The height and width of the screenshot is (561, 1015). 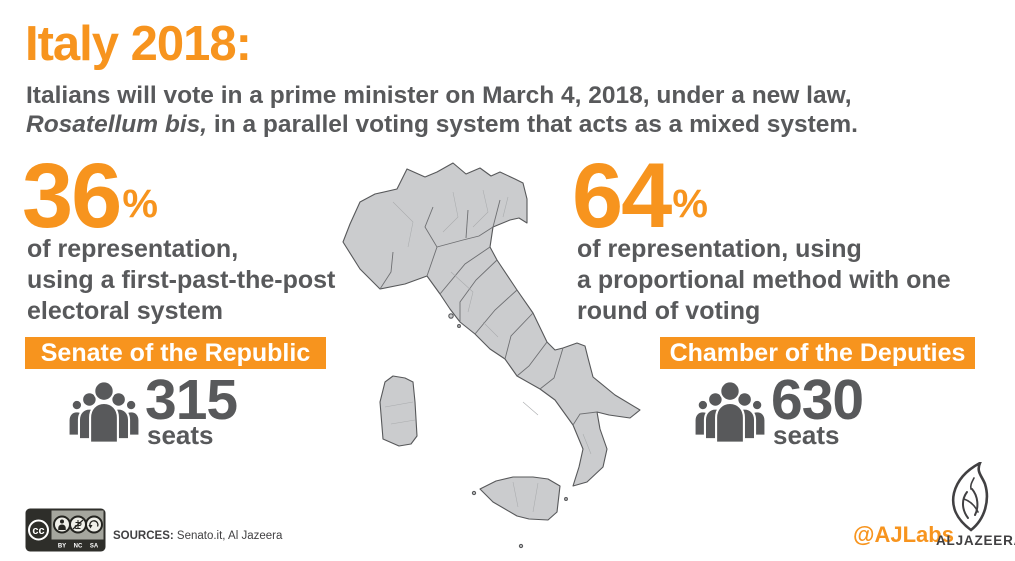 I want to click on sicily-shape, so click(x=520, y=498).